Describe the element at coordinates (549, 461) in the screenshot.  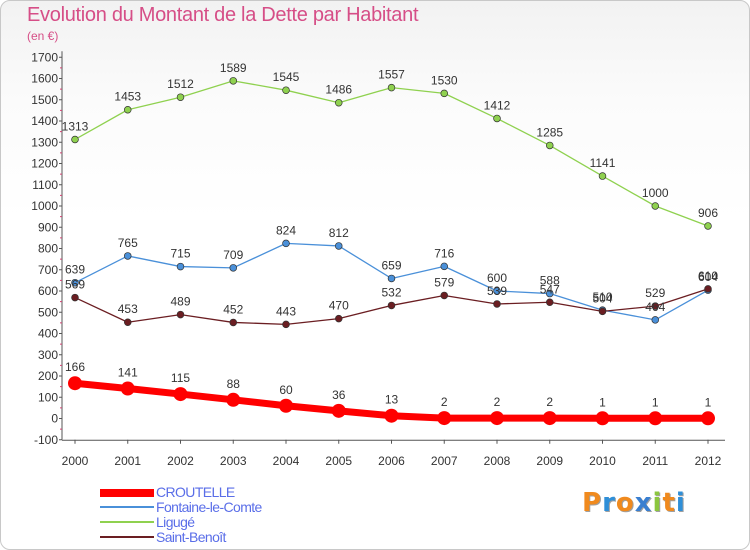
I see `x-tick-label: 2009` at that location.